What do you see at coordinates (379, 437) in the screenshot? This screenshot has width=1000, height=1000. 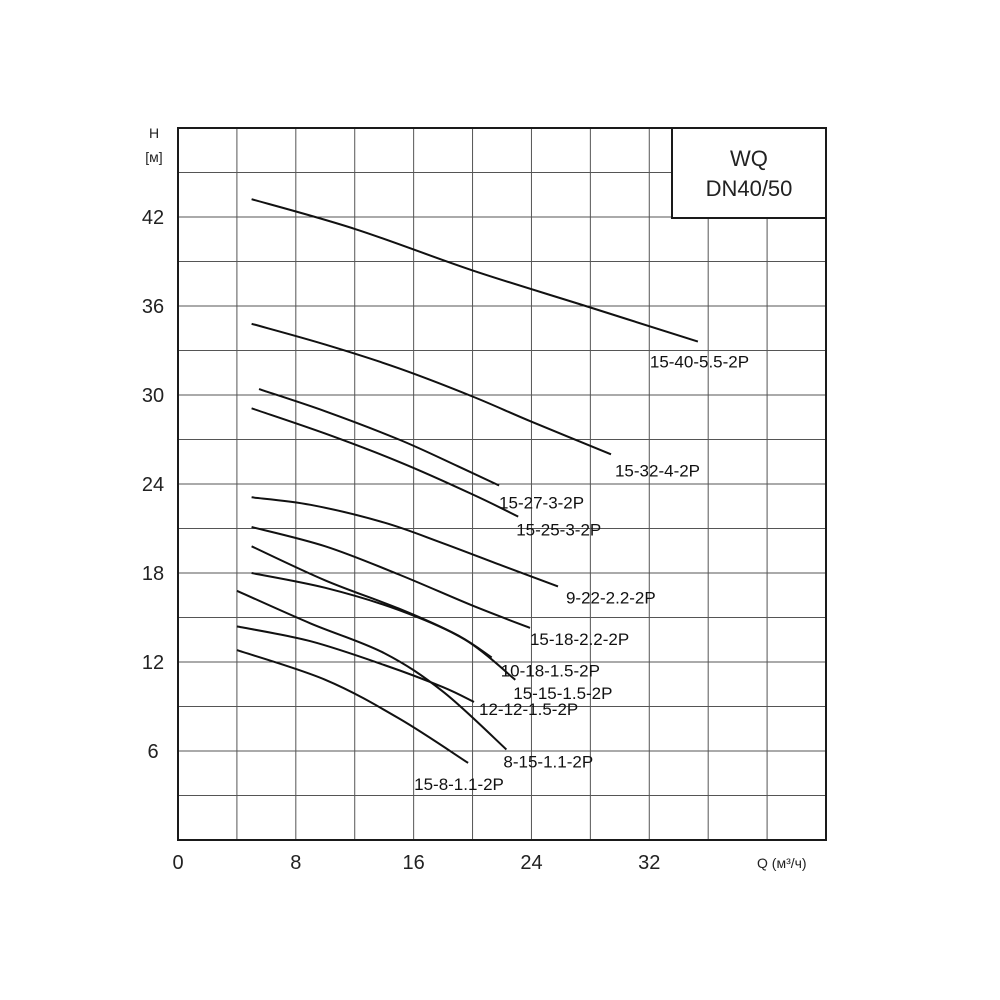 I see `curve-15-27-3-2P` at bounding box center [379, 437].